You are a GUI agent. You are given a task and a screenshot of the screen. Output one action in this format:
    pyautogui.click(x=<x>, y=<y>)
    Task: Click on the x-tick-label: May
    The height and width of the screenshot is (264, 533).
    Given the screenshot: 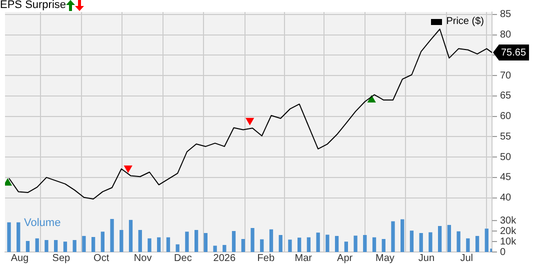 What is the action you would take?
    pyautogui.click(x=385, y=258)
    